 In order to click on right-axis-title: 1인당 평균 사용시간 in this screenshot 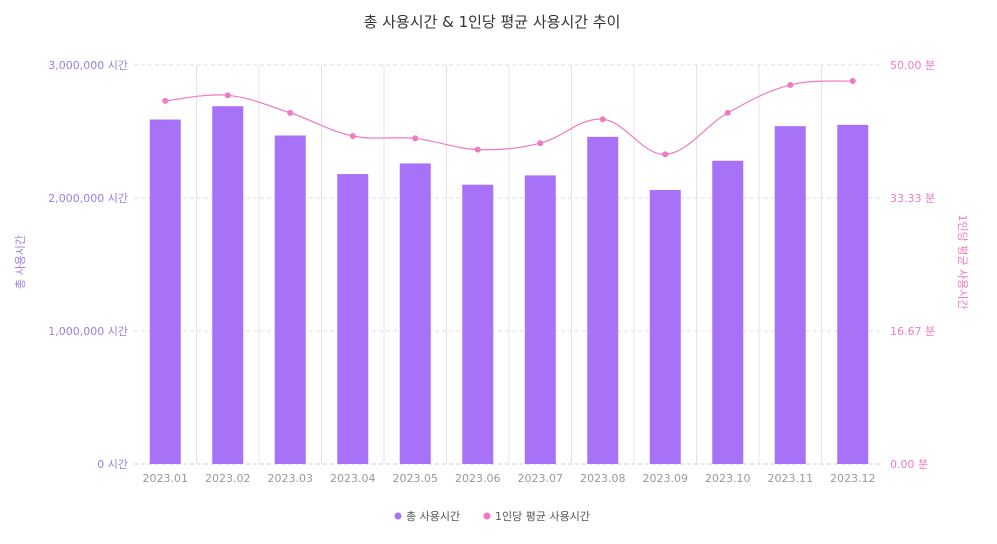, I will do `click(962, 262)`.